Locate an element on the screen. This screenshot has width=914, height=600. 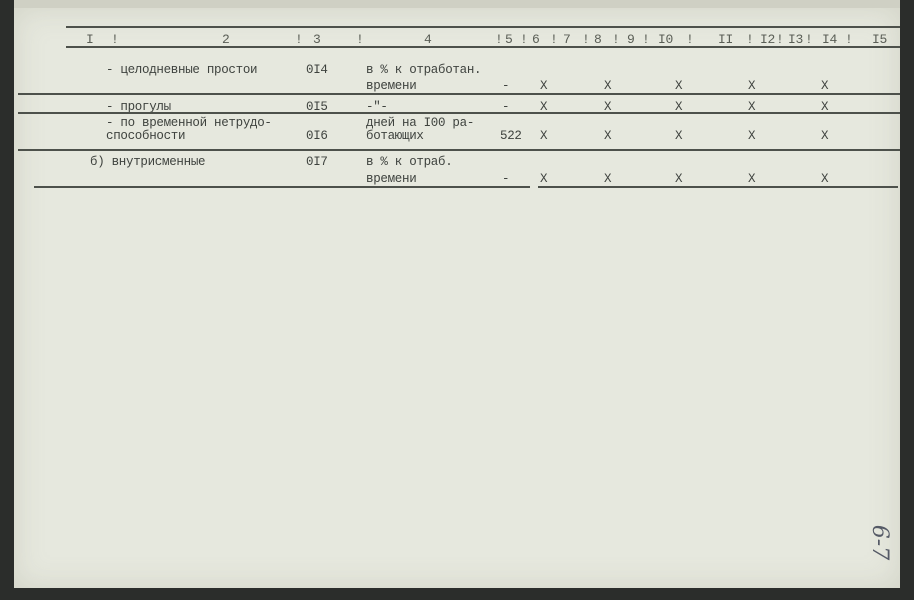
column-header: 2 is located at coordinates (226, 39).